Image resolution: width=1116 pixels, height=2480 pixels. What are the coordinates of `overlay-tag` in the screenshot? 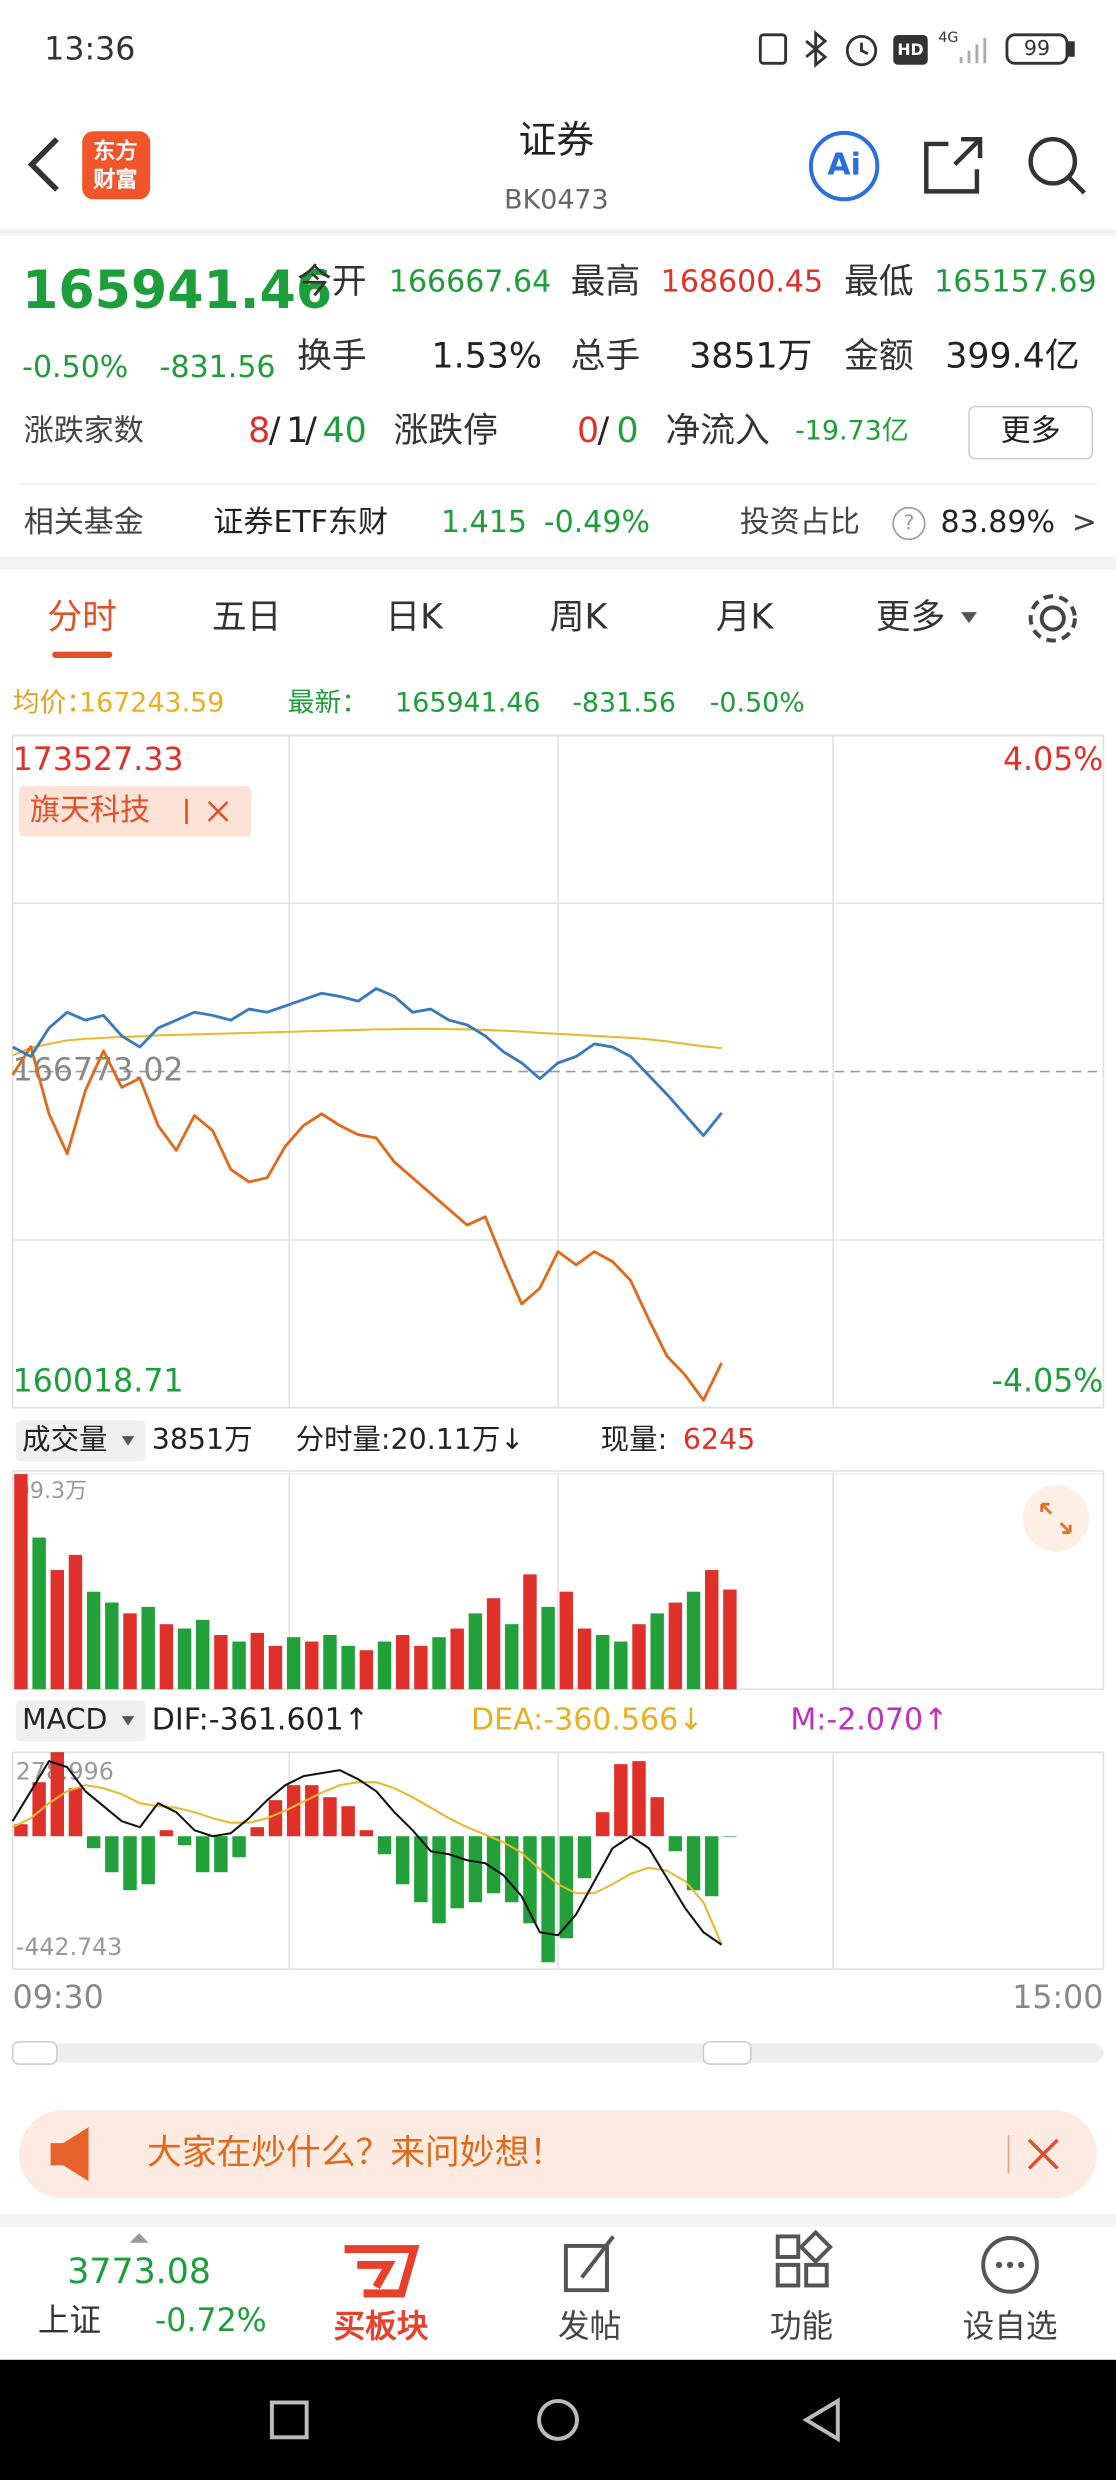 It's located at (135, 811).